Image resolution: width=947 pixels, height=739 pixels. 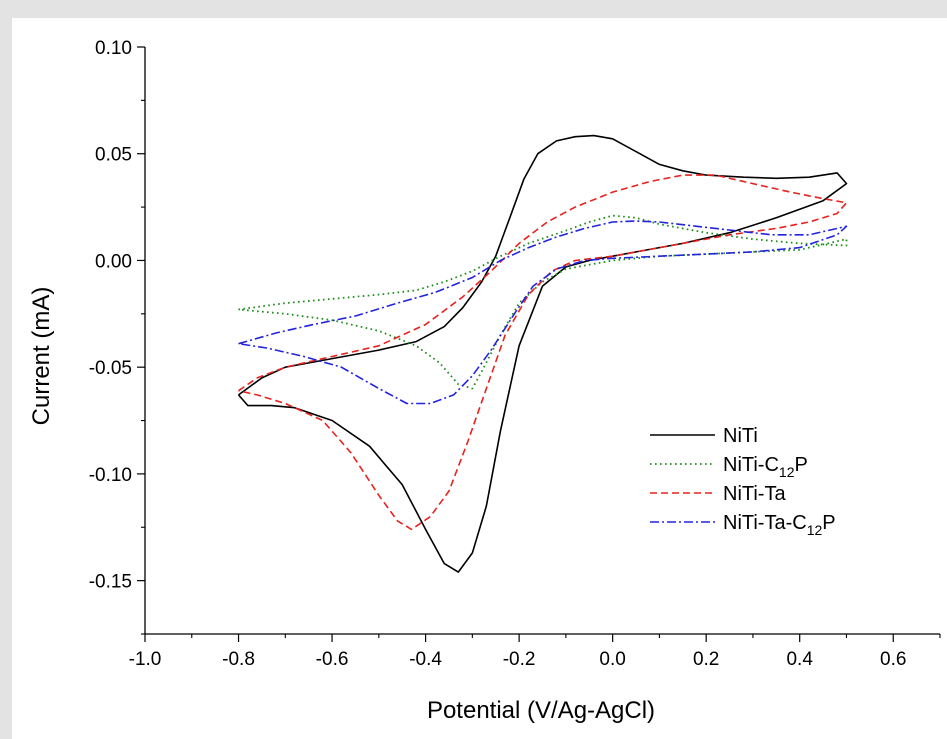 I want to click on x-tick-label: -0.6, so click(x=332, y=659).